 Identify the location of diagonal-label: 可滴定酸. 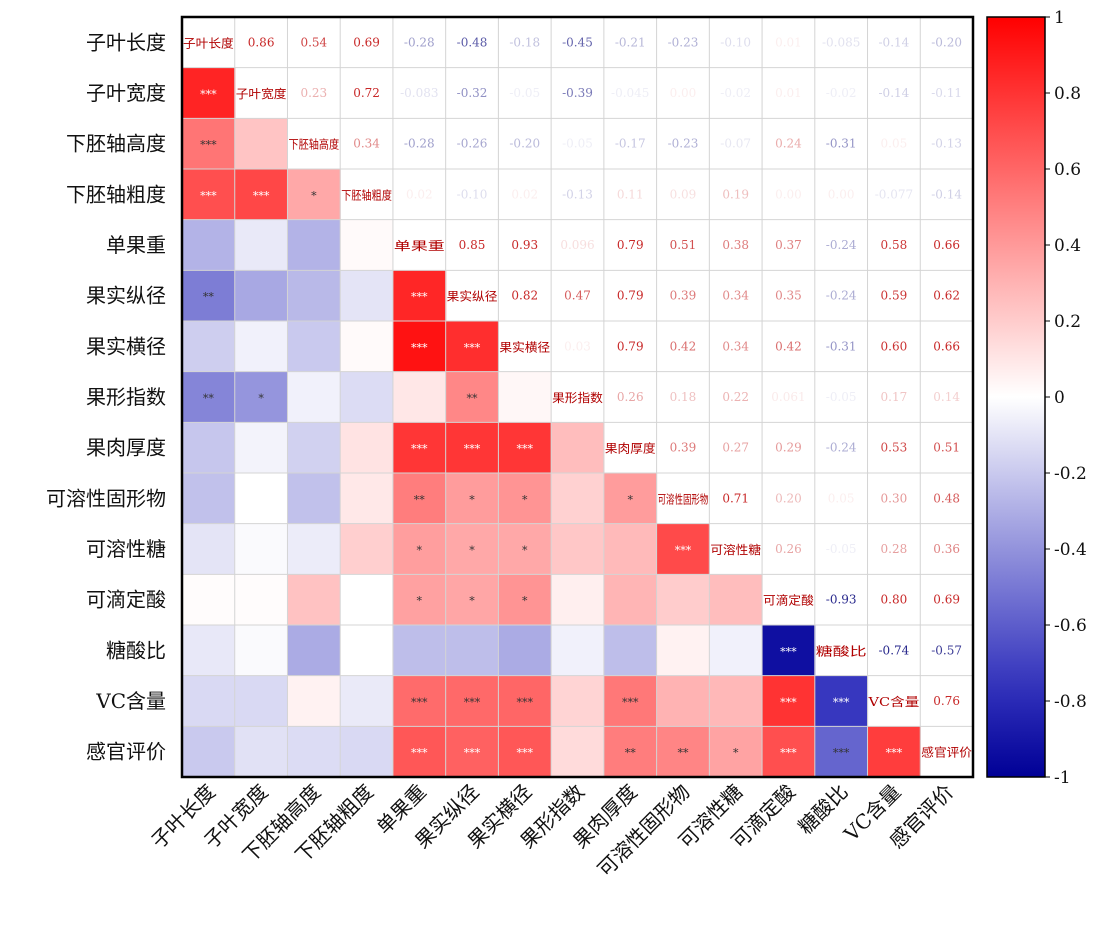
(788, 600).